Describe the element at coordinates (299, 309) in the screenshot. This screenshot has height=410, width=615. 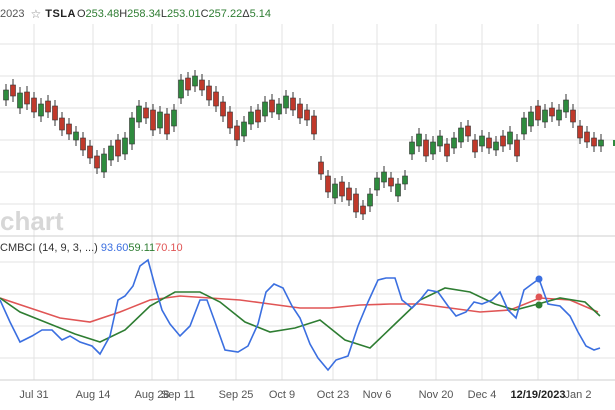
I see `signal-line` at that location.